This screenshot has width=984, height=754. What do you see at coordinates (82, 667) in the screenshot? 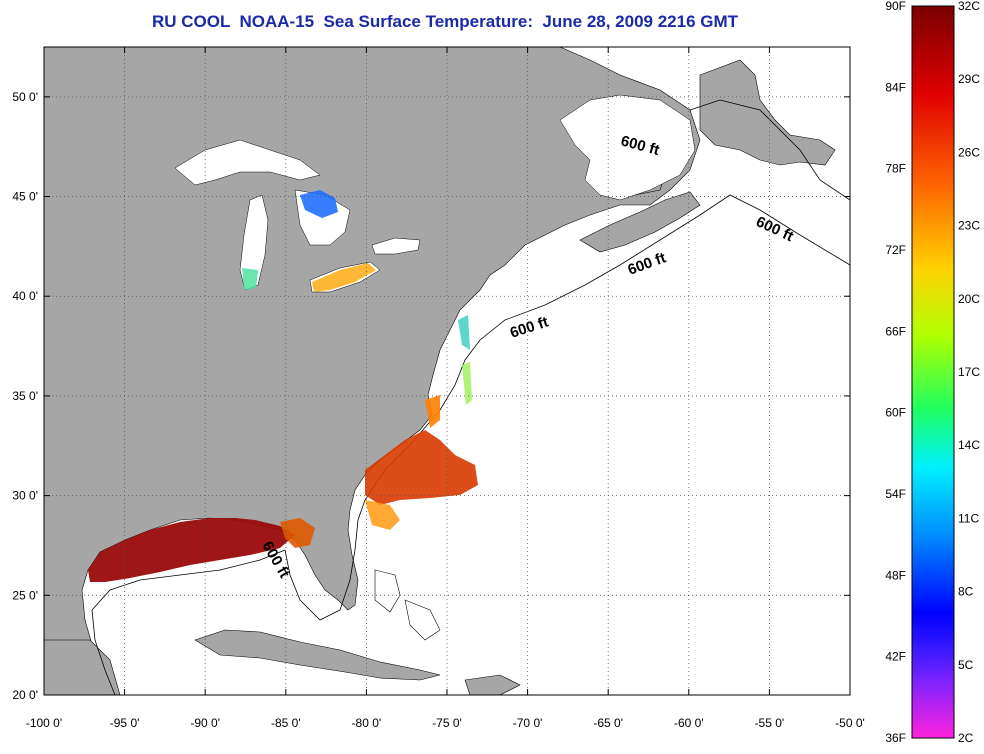
I see `land-yucatan` at bounding box center [82, 667].